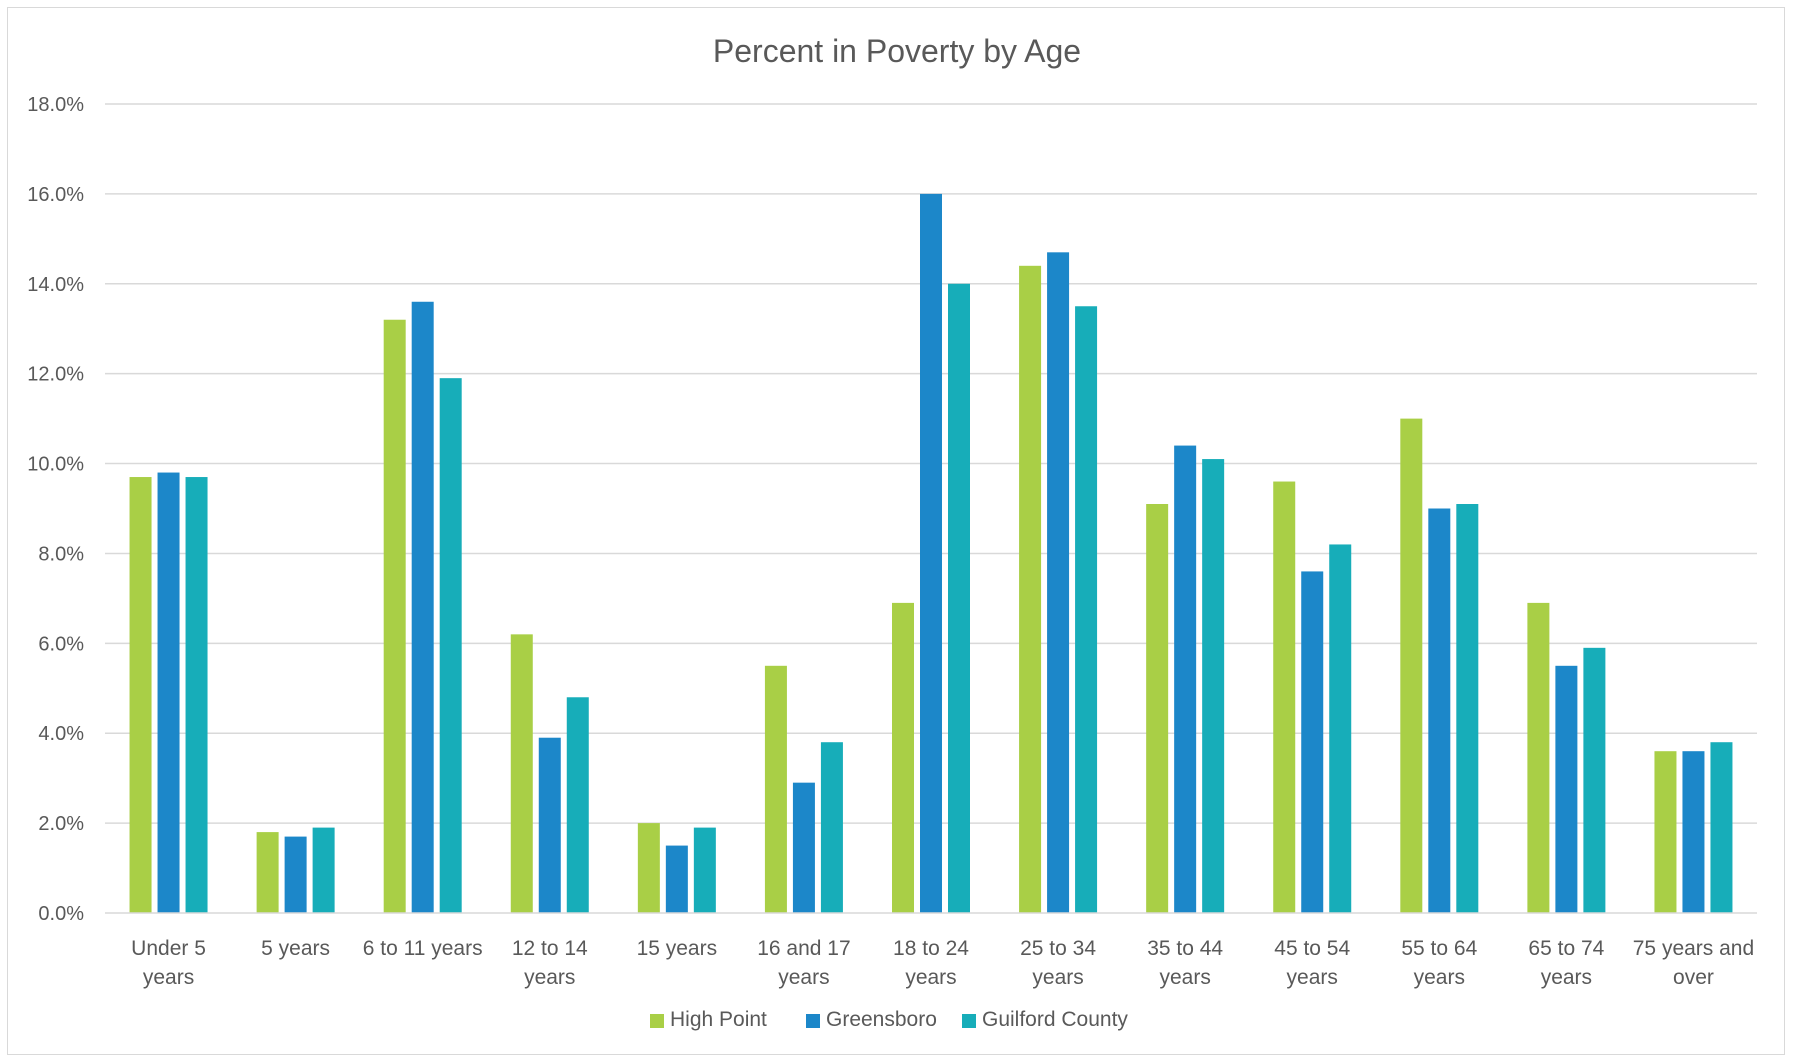 This screenshot has width=1794, height=1063. What do you see at coordinates (1312, 948) in the screenshot?
I see `x-category-line: 45 to 54` at bounding box center [1312, 948].